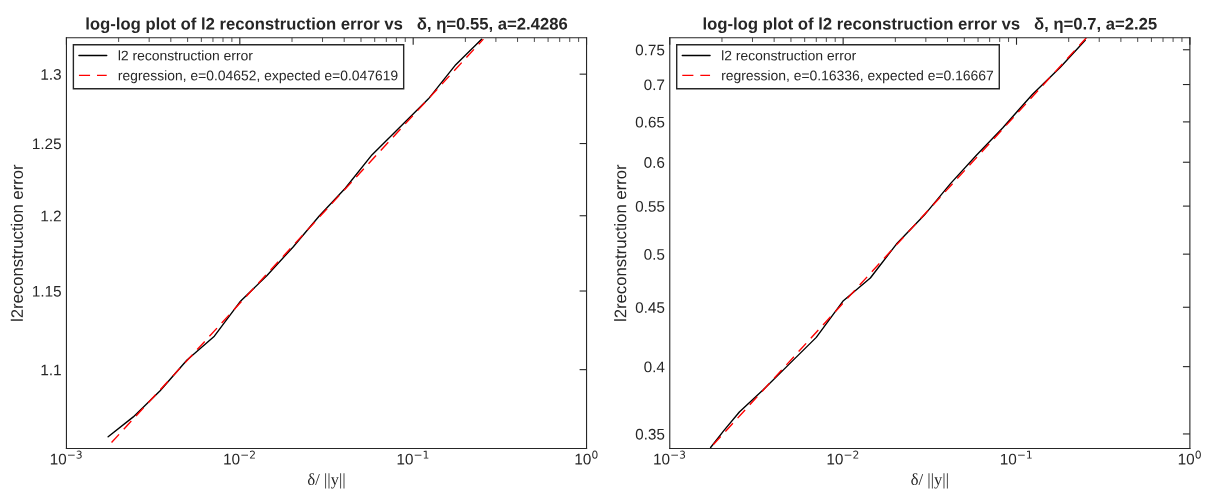 The image size is (1208, 504). What do you see at coordinates (930, 25) in the screenshot?
I see `chart-title: log-log plot of l2 reconstruction error vs δ, η=0.7, a=2.25` at bounding box center [930, 25].